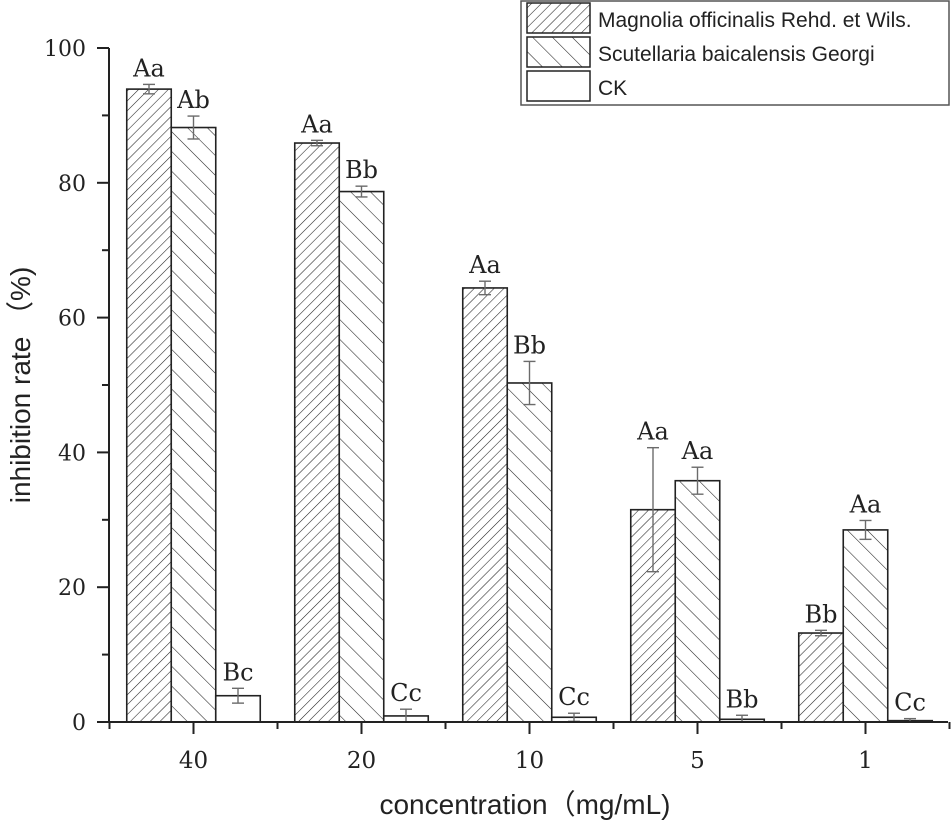 The height and width of the screenshot is (826, 951). Describe the element at coordinates (72, 453) in the screenshot. I see `y-tick-label: 40` at that location.